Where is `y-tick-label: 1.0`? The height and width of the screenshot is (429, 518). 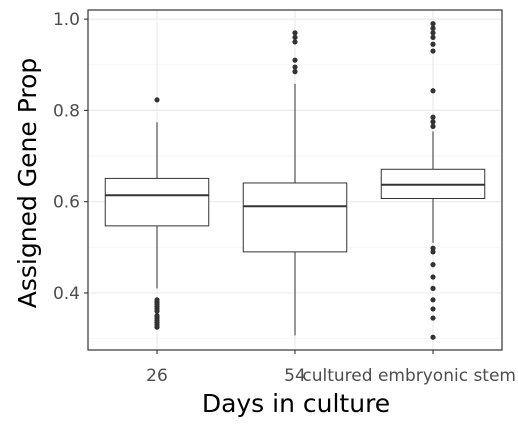 y-tick-label: 1.0 is located at coordinates (66, 20).